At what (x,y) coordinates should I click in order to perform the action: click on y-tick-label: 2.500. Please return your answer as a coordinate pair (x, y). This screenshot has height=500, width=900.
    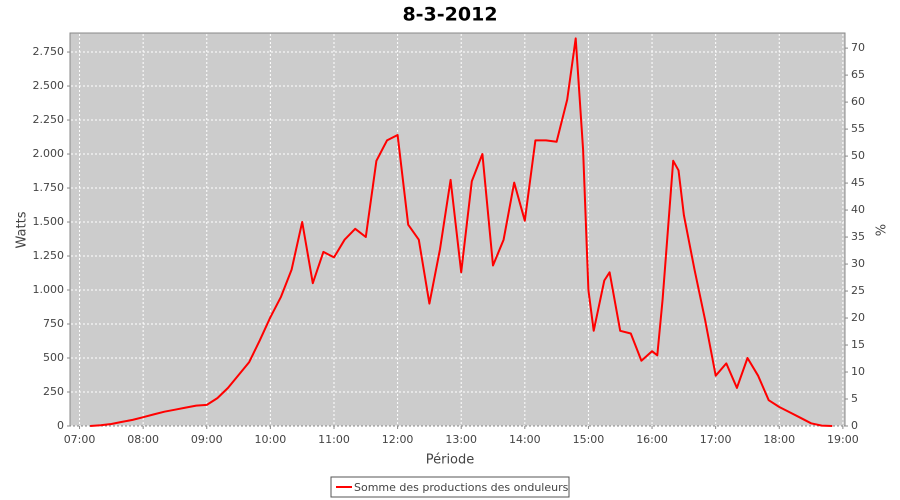
    Looking at the image, I should click on (49, 85).